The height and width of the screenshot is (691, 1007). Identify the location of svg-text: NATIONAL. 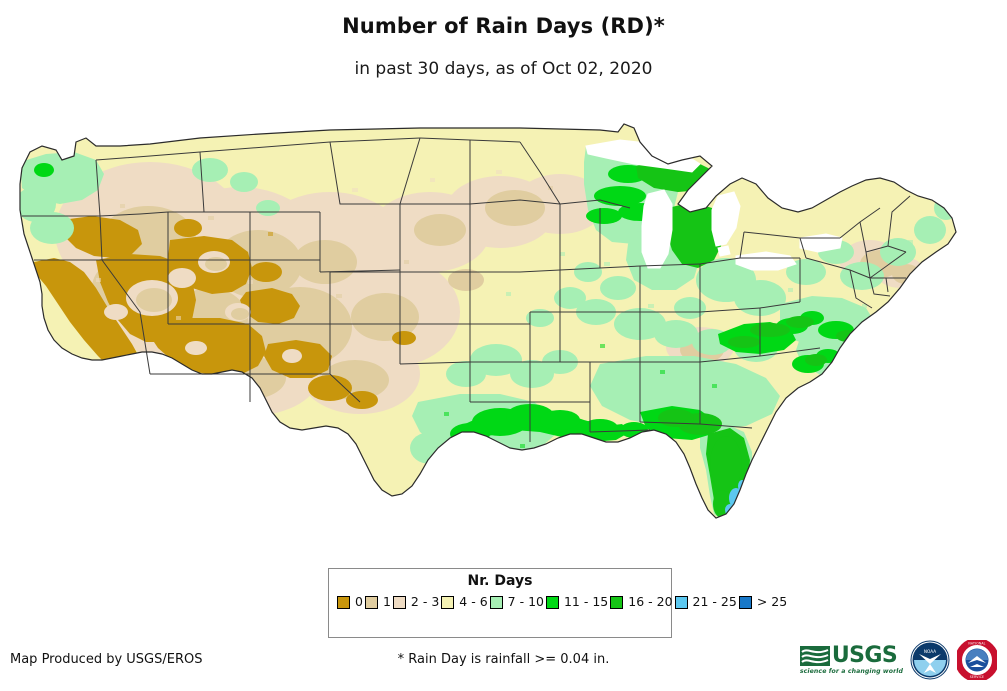
(976, 644).